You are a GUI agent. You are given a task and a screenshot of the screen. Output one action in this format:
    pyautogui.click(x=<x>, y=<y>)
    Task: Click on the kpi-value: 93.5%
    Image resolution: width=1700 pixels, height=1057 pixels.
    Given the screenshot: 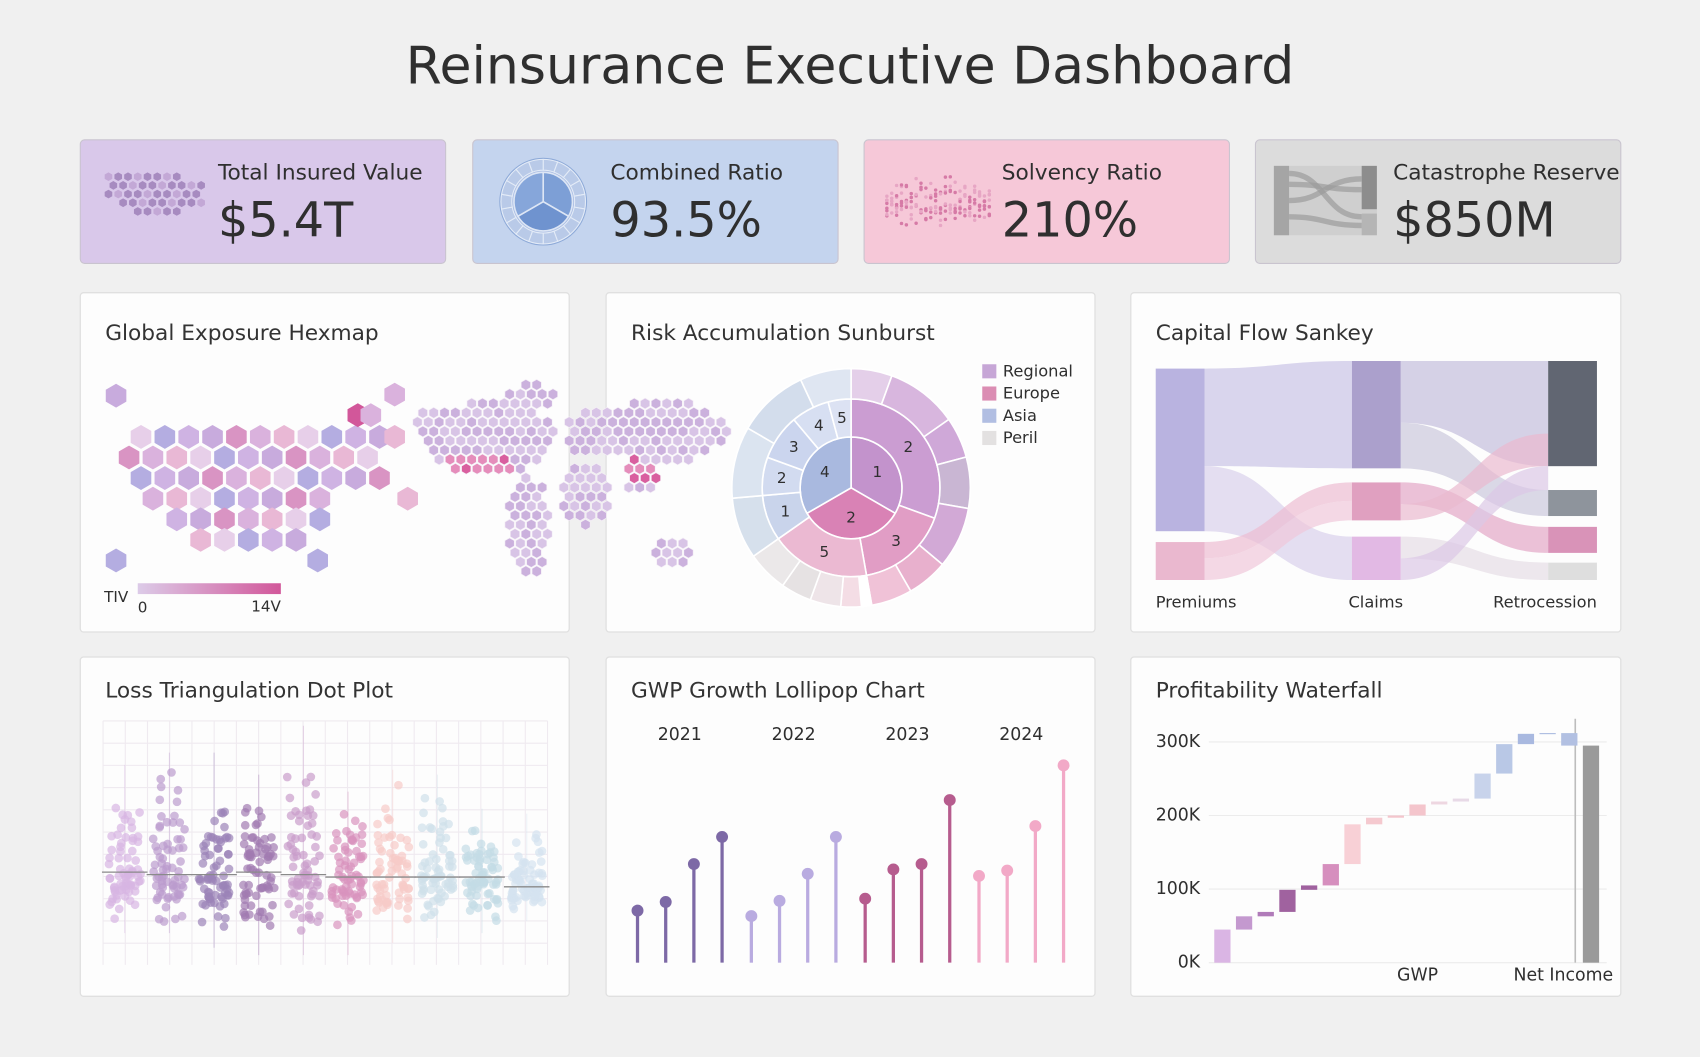 What is the action you would take?
    pyautogui.click(x=686, y=220)
    